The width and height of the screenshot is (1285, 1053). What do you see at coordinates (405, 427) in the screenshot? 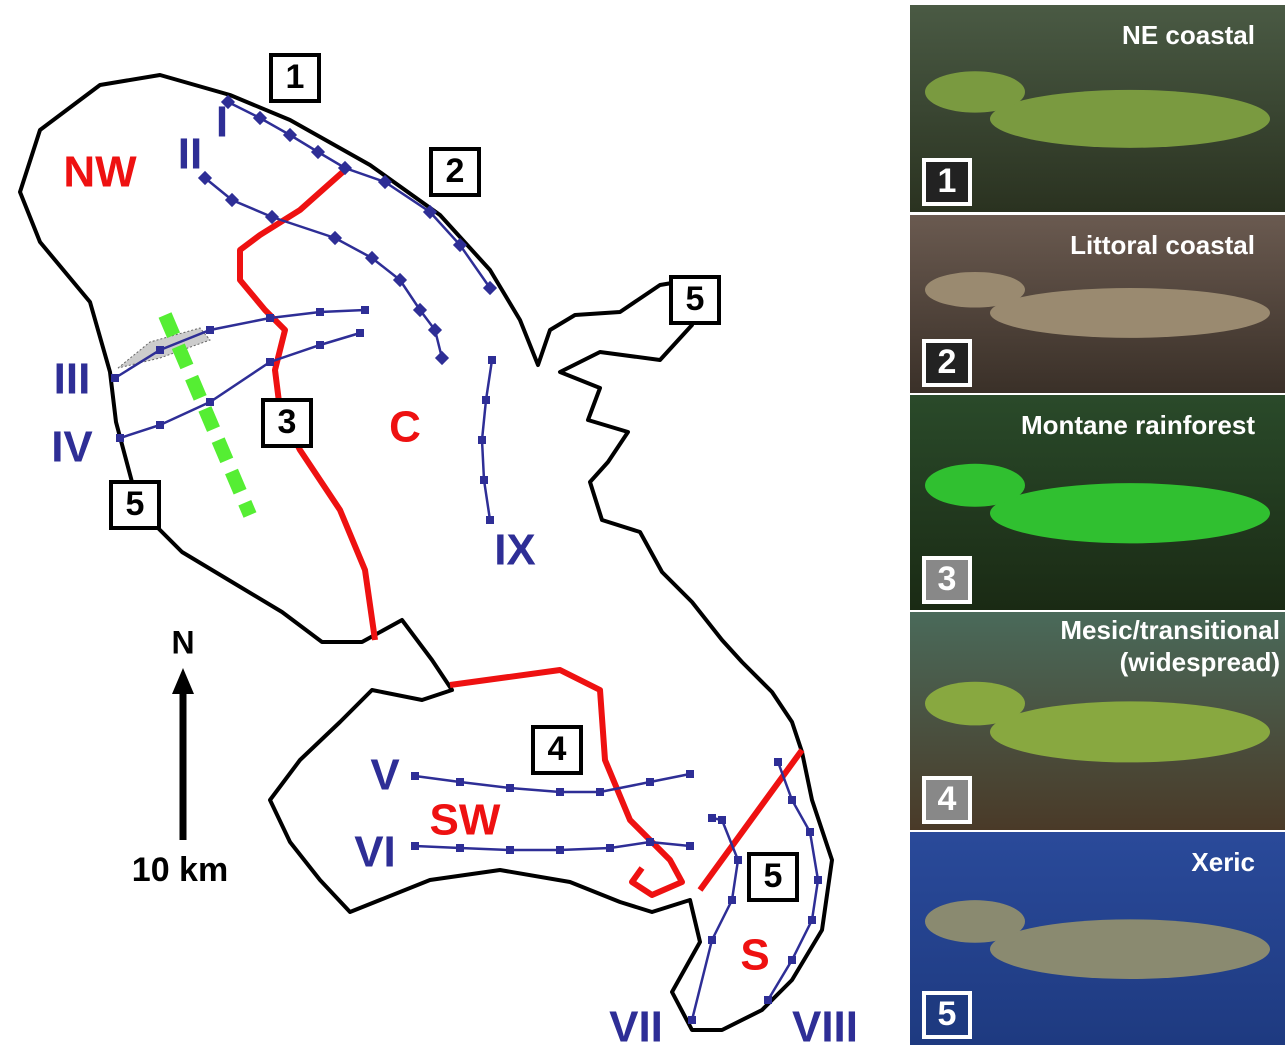
I see `region-label: C` at bounding box center [405, 427].